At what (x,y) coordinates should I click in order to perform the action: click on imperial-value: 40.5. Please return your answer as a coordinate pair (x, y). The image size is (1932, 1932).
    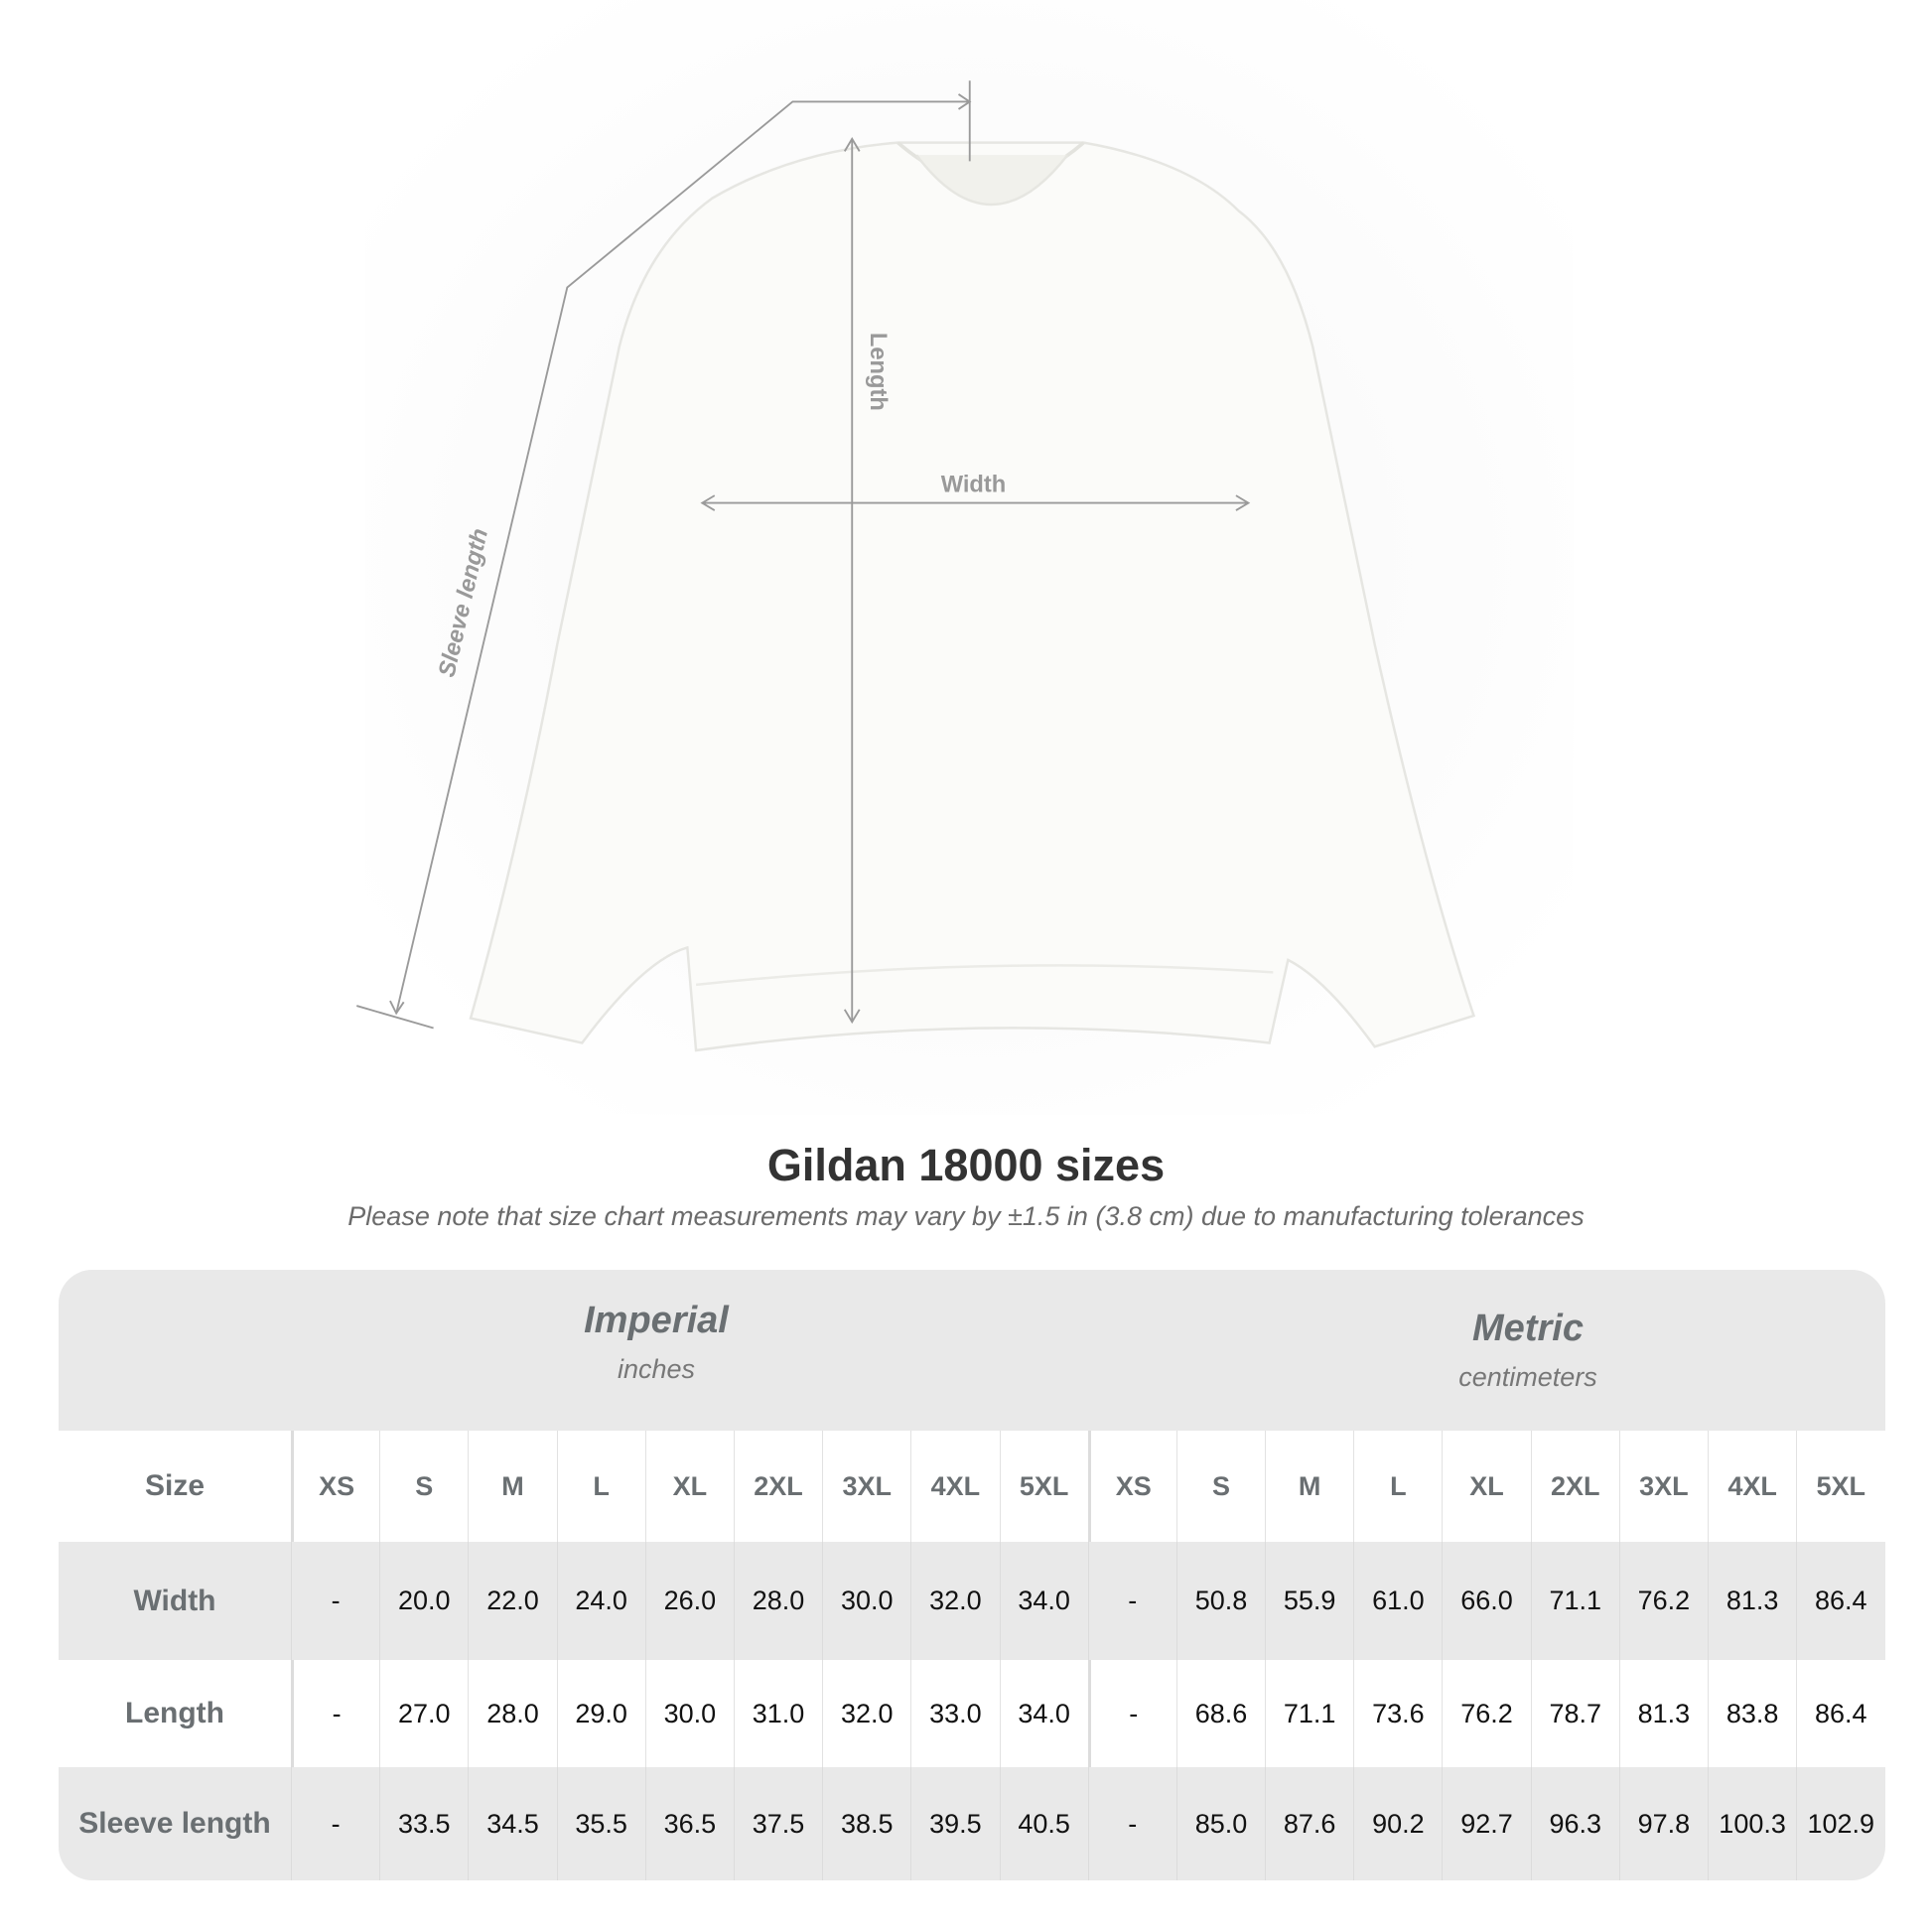
    Looking at the image, I should click on (1043, 1823).